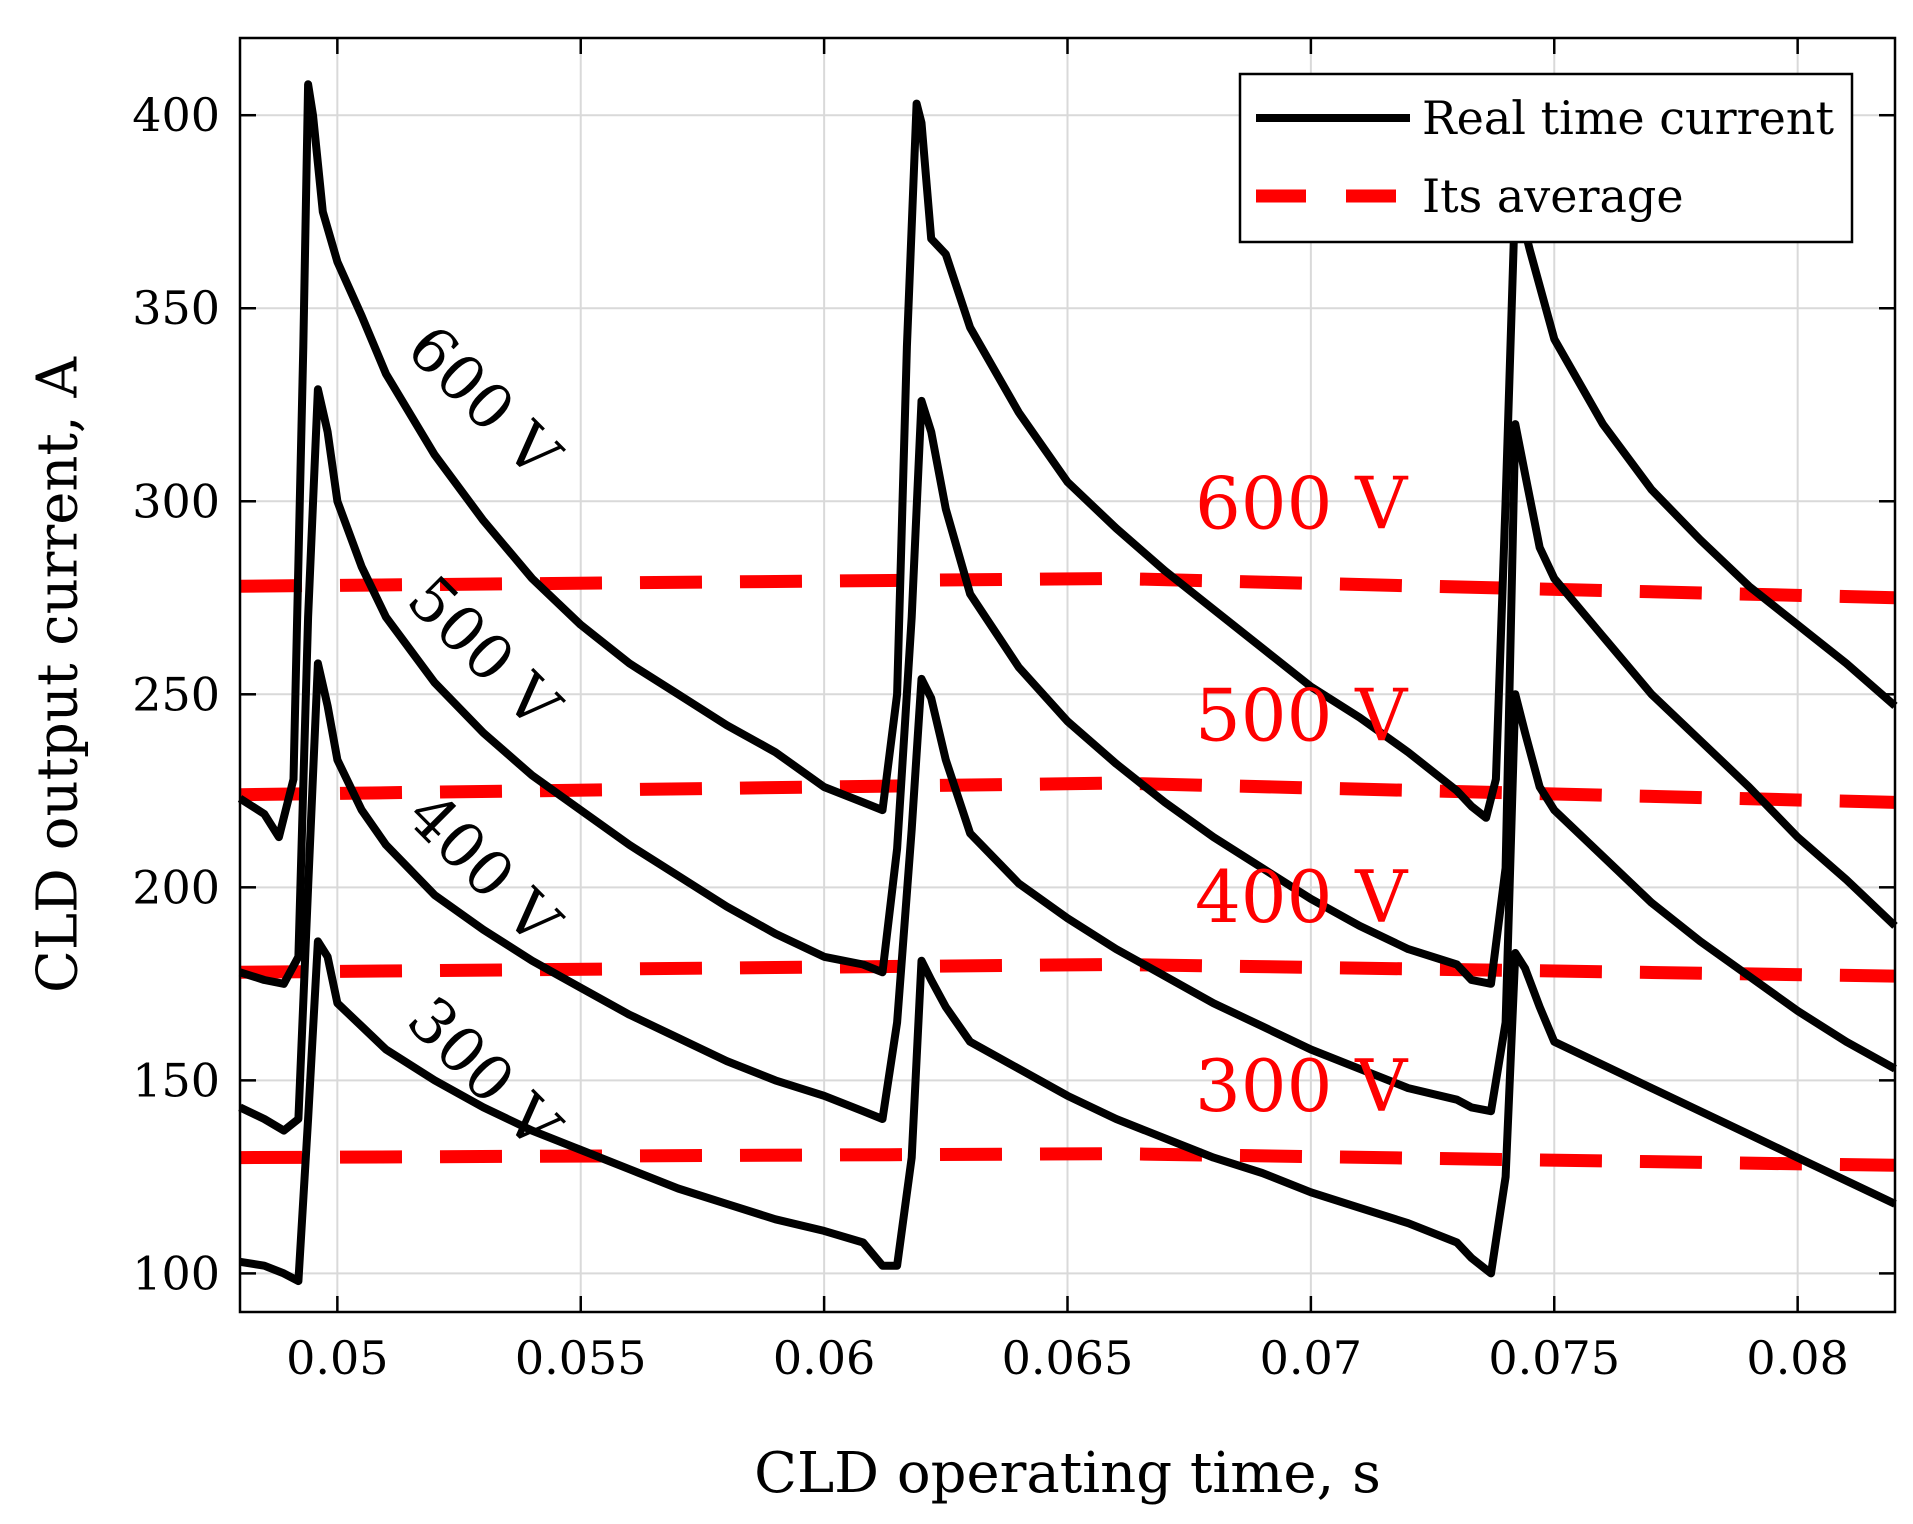  What do you see at coordinates (824, 1358) in the screenshot?
I see `x-tick-label: 0.06` at bounding box center [824, 1358].